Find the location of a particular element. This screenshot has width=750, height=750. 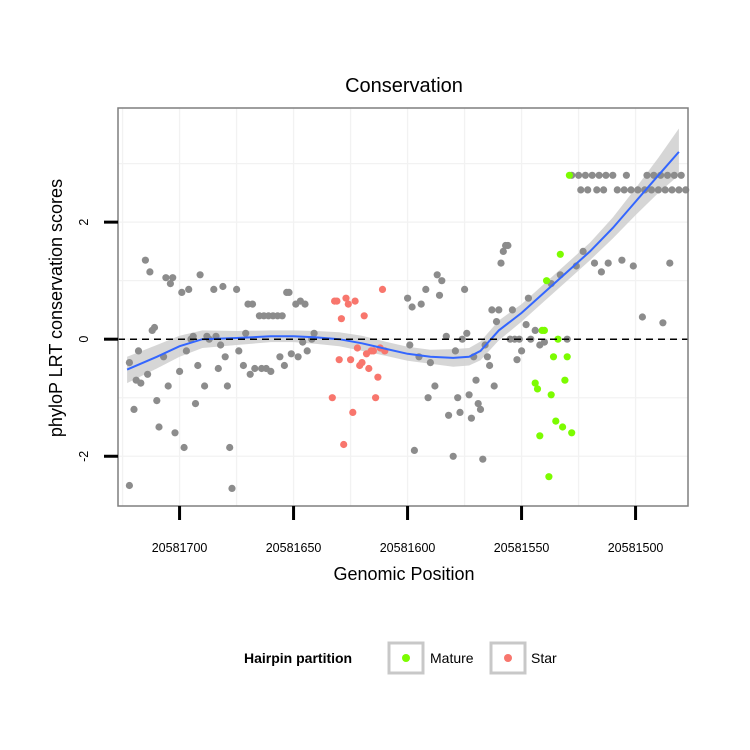

legend-dot-star is located at coordinates (508, 658).